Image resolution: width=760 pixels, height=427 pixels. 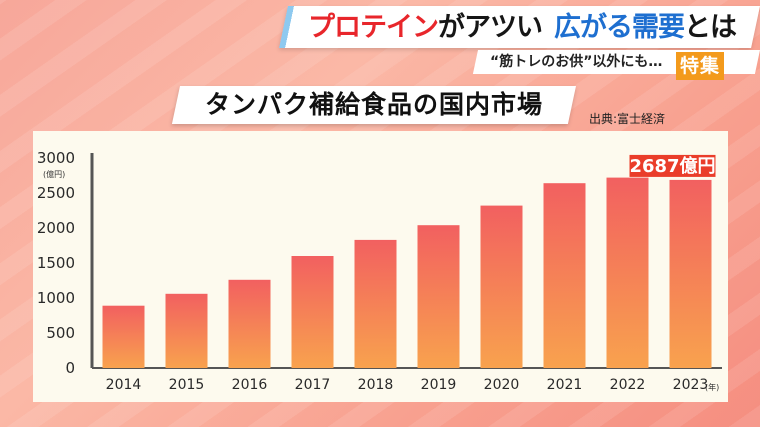 I want to click on x-tick-label: 2017, so click(x=313, y=385).